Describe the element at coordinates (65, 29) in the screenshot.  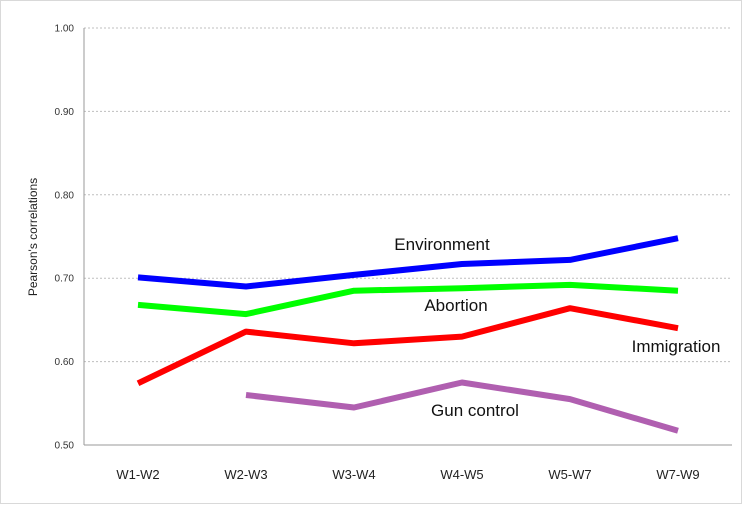
I see `y-tick-label: 1.00` at that location.